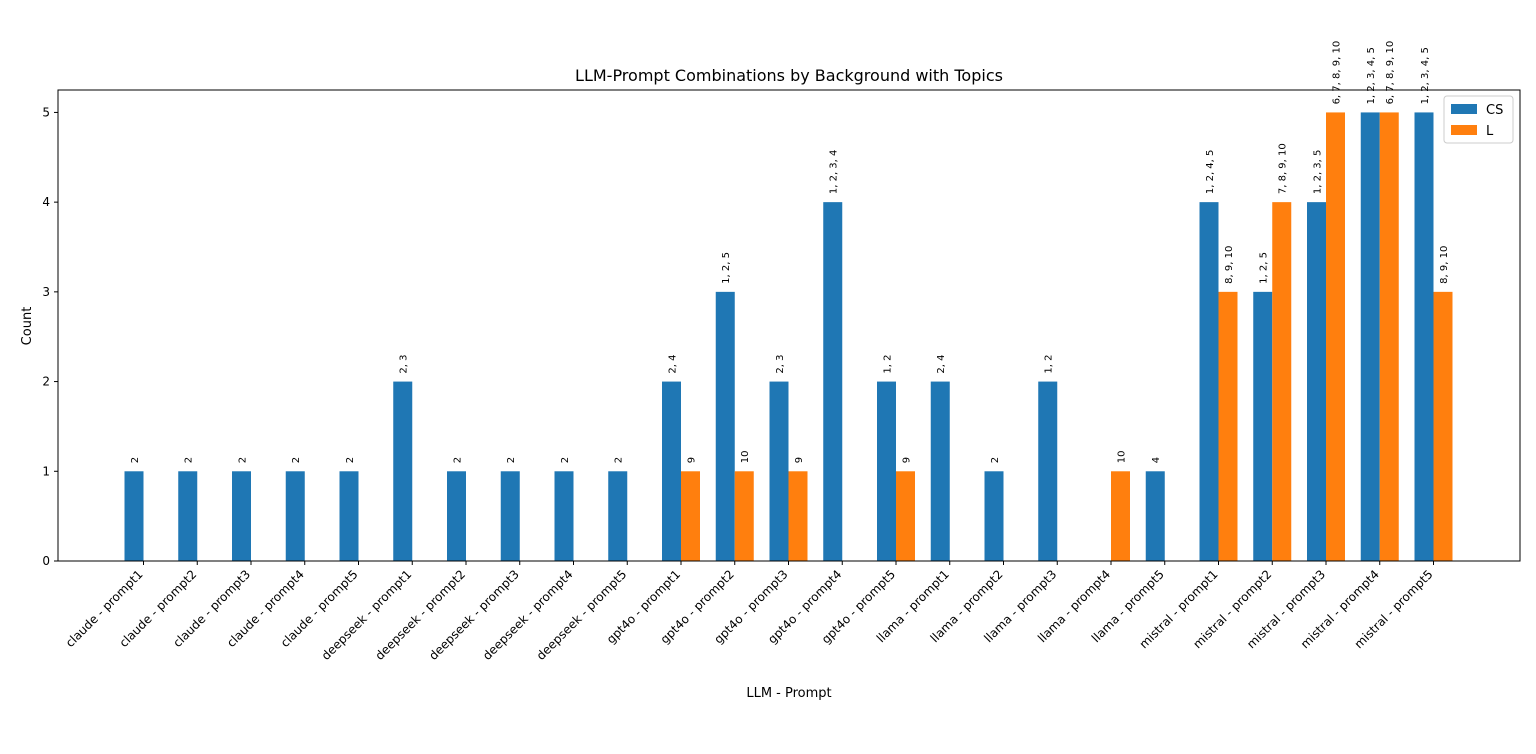 This screenshot has height=754, width=1536. I want to click on x-axis-label: LLM - Prompt, so click(788, 693).